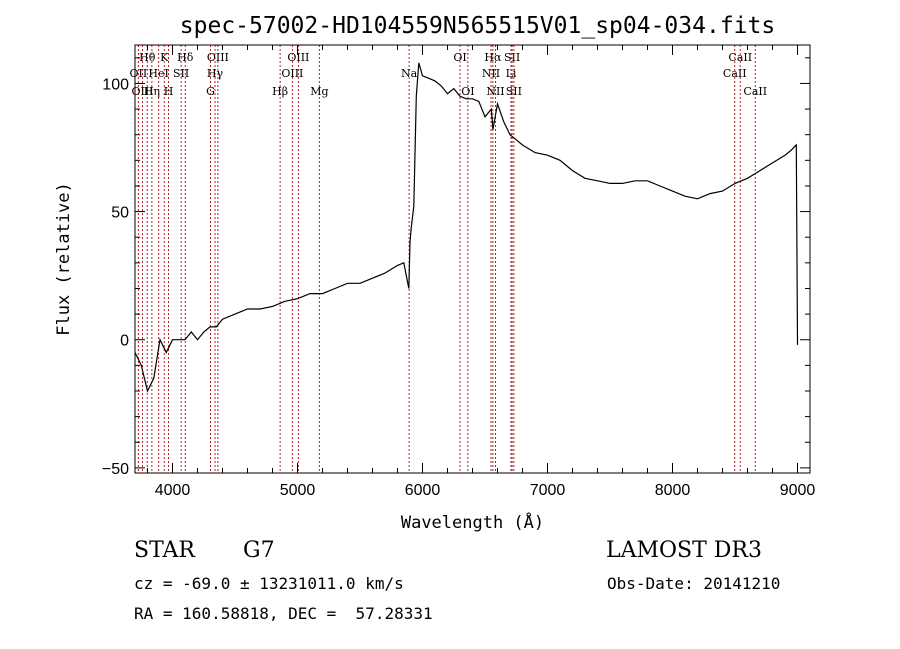 The height and width of the screenshot is (649, 900). I want to click on x-tick-label: 9000, so click(798, 490).